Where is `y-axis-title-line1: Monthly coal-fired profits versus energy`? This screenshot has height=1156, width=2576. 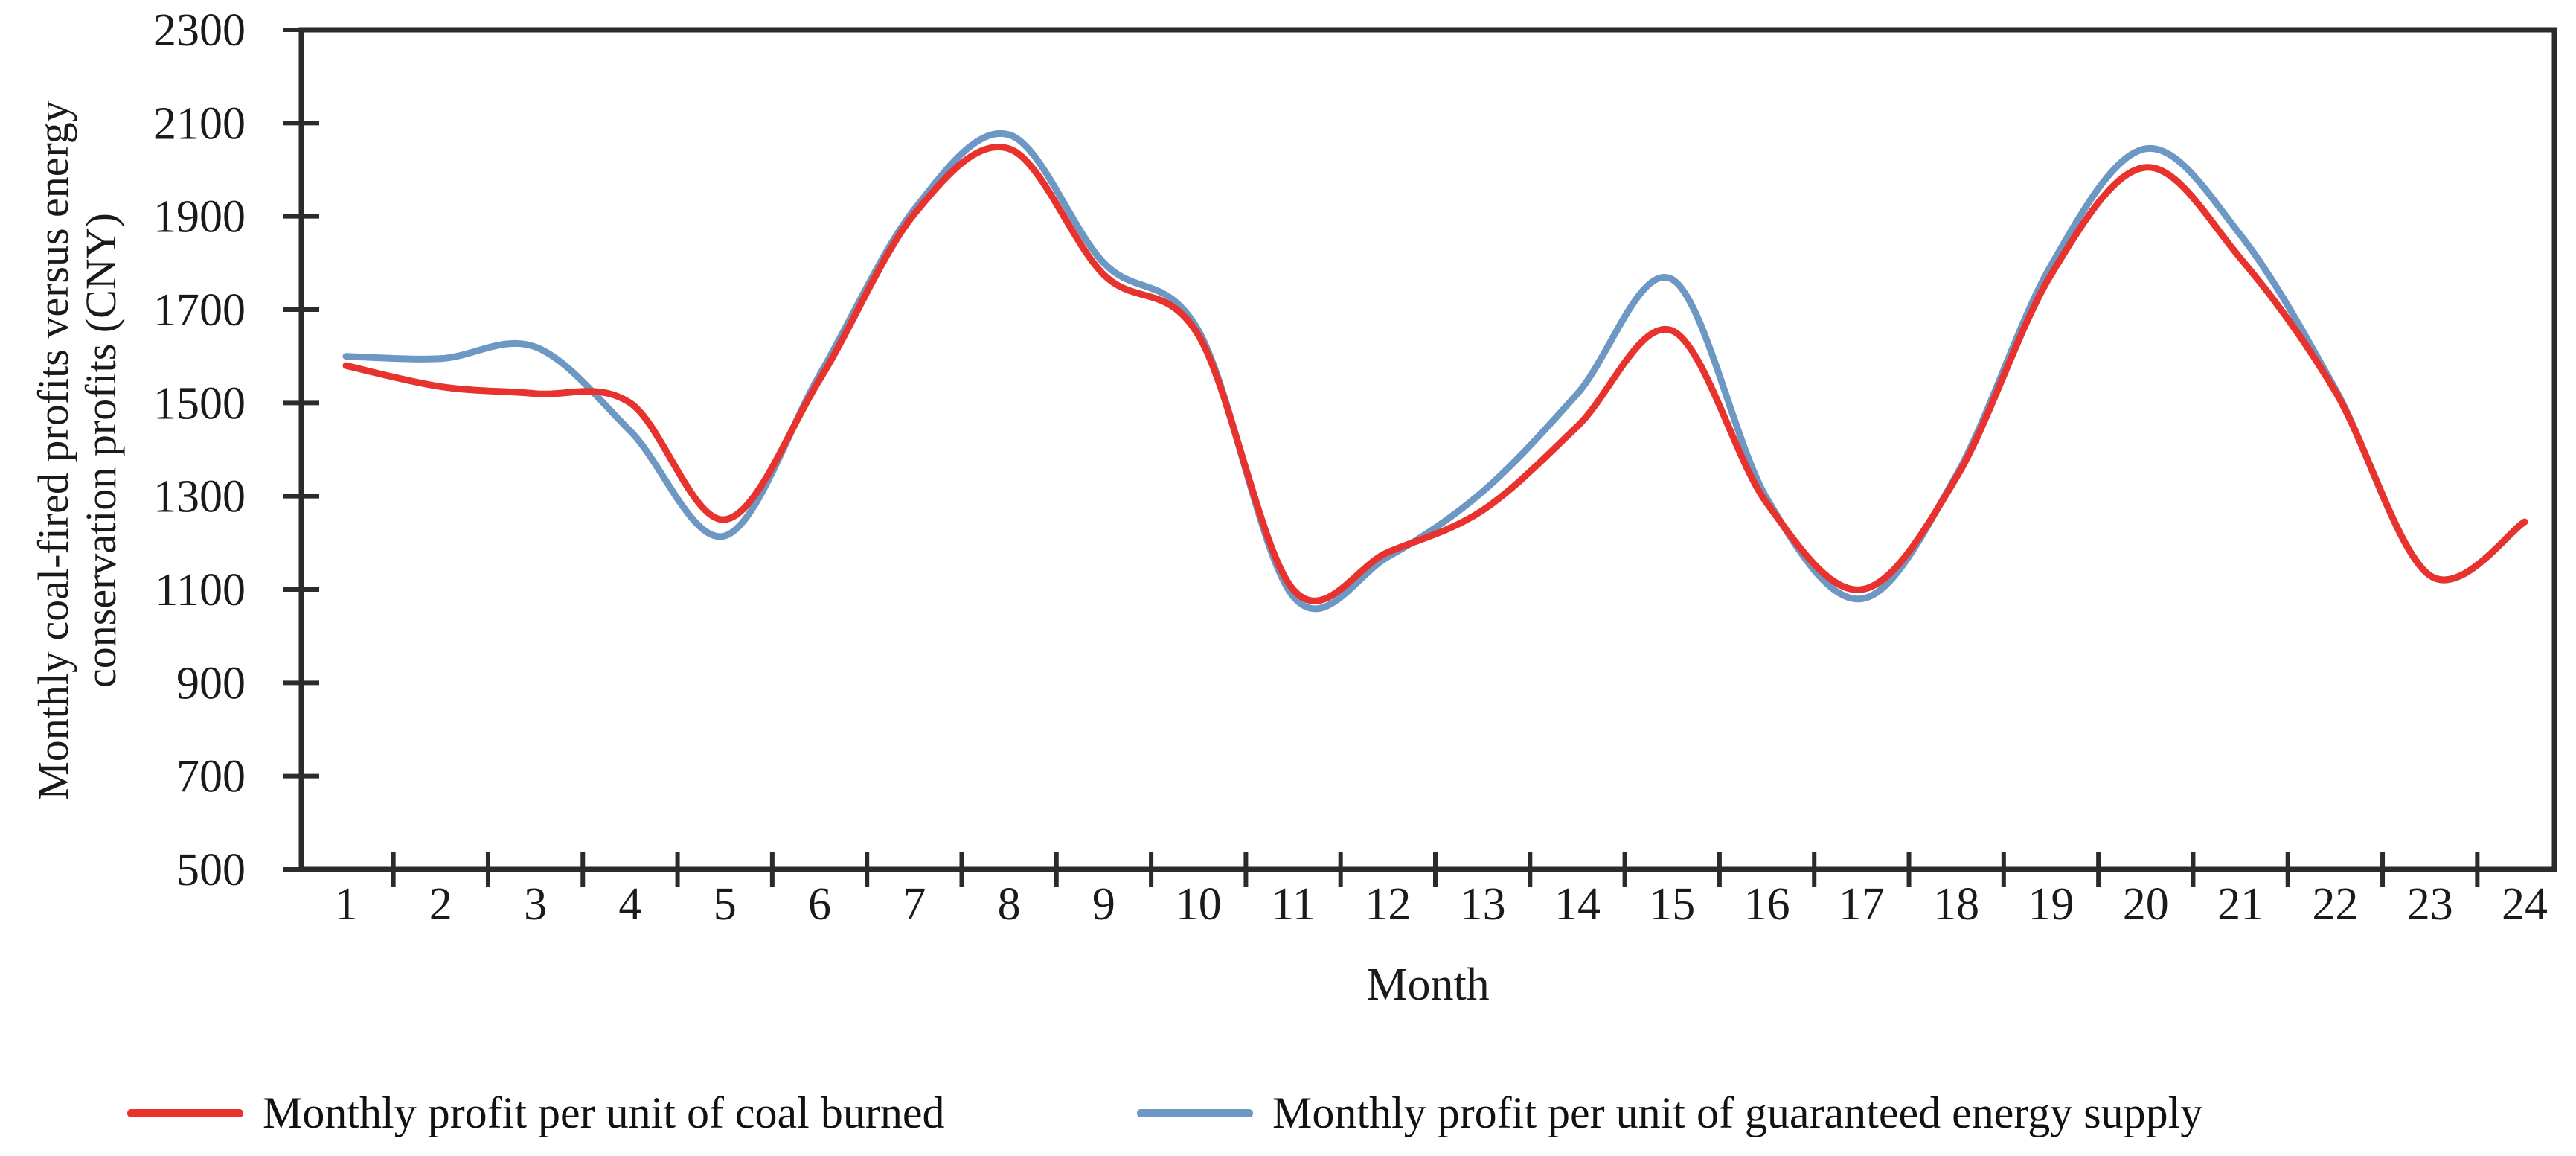
y-axis-title-line1: Monthly coal-fired profits versus energy is located at coordinates (53, 450).